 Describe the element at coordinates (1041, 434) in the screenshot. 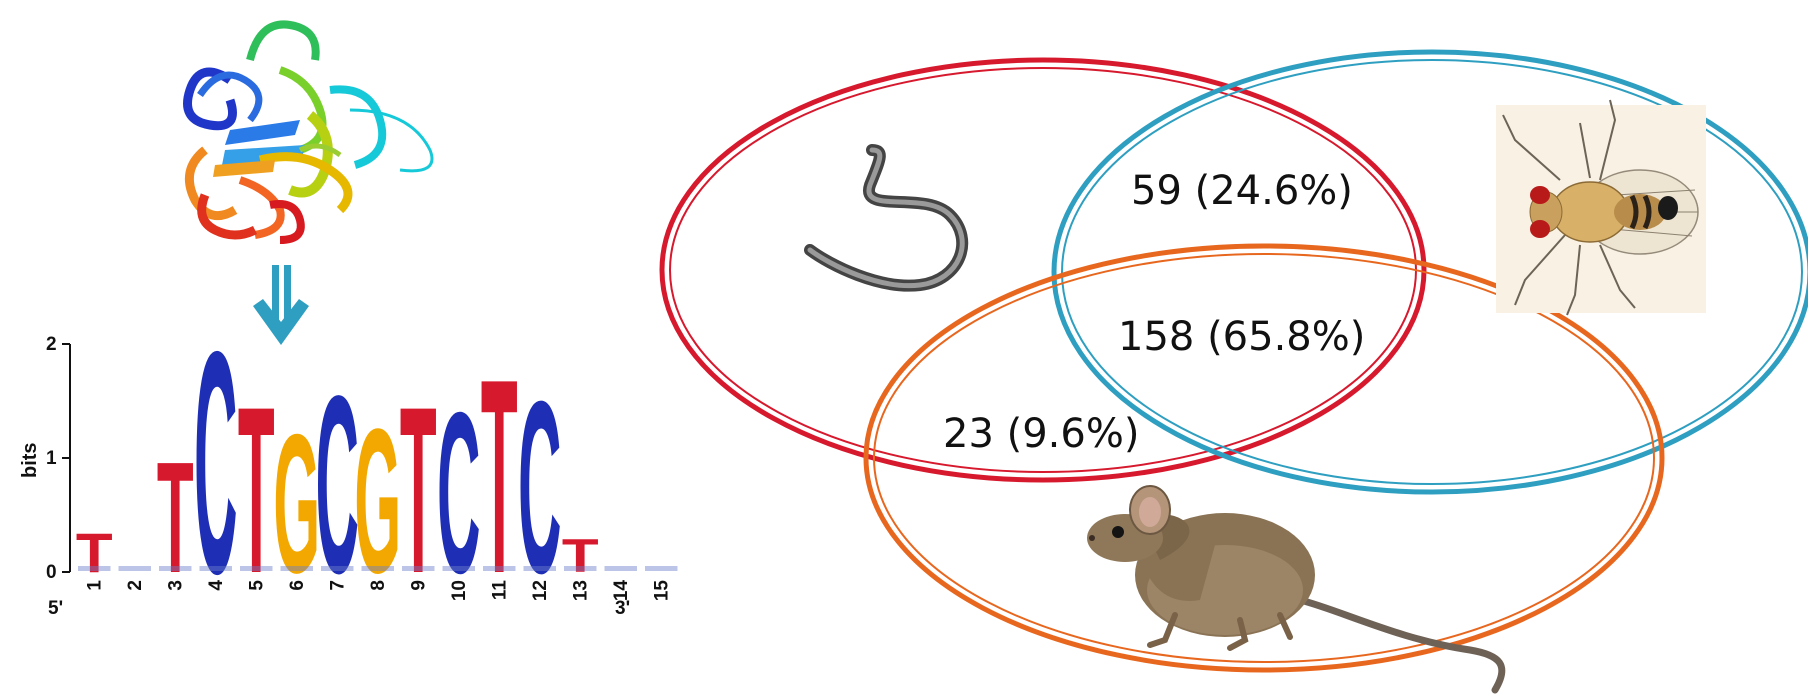

I see `worm-mouse-overlap-label: 23 (9.6%)` at that location.